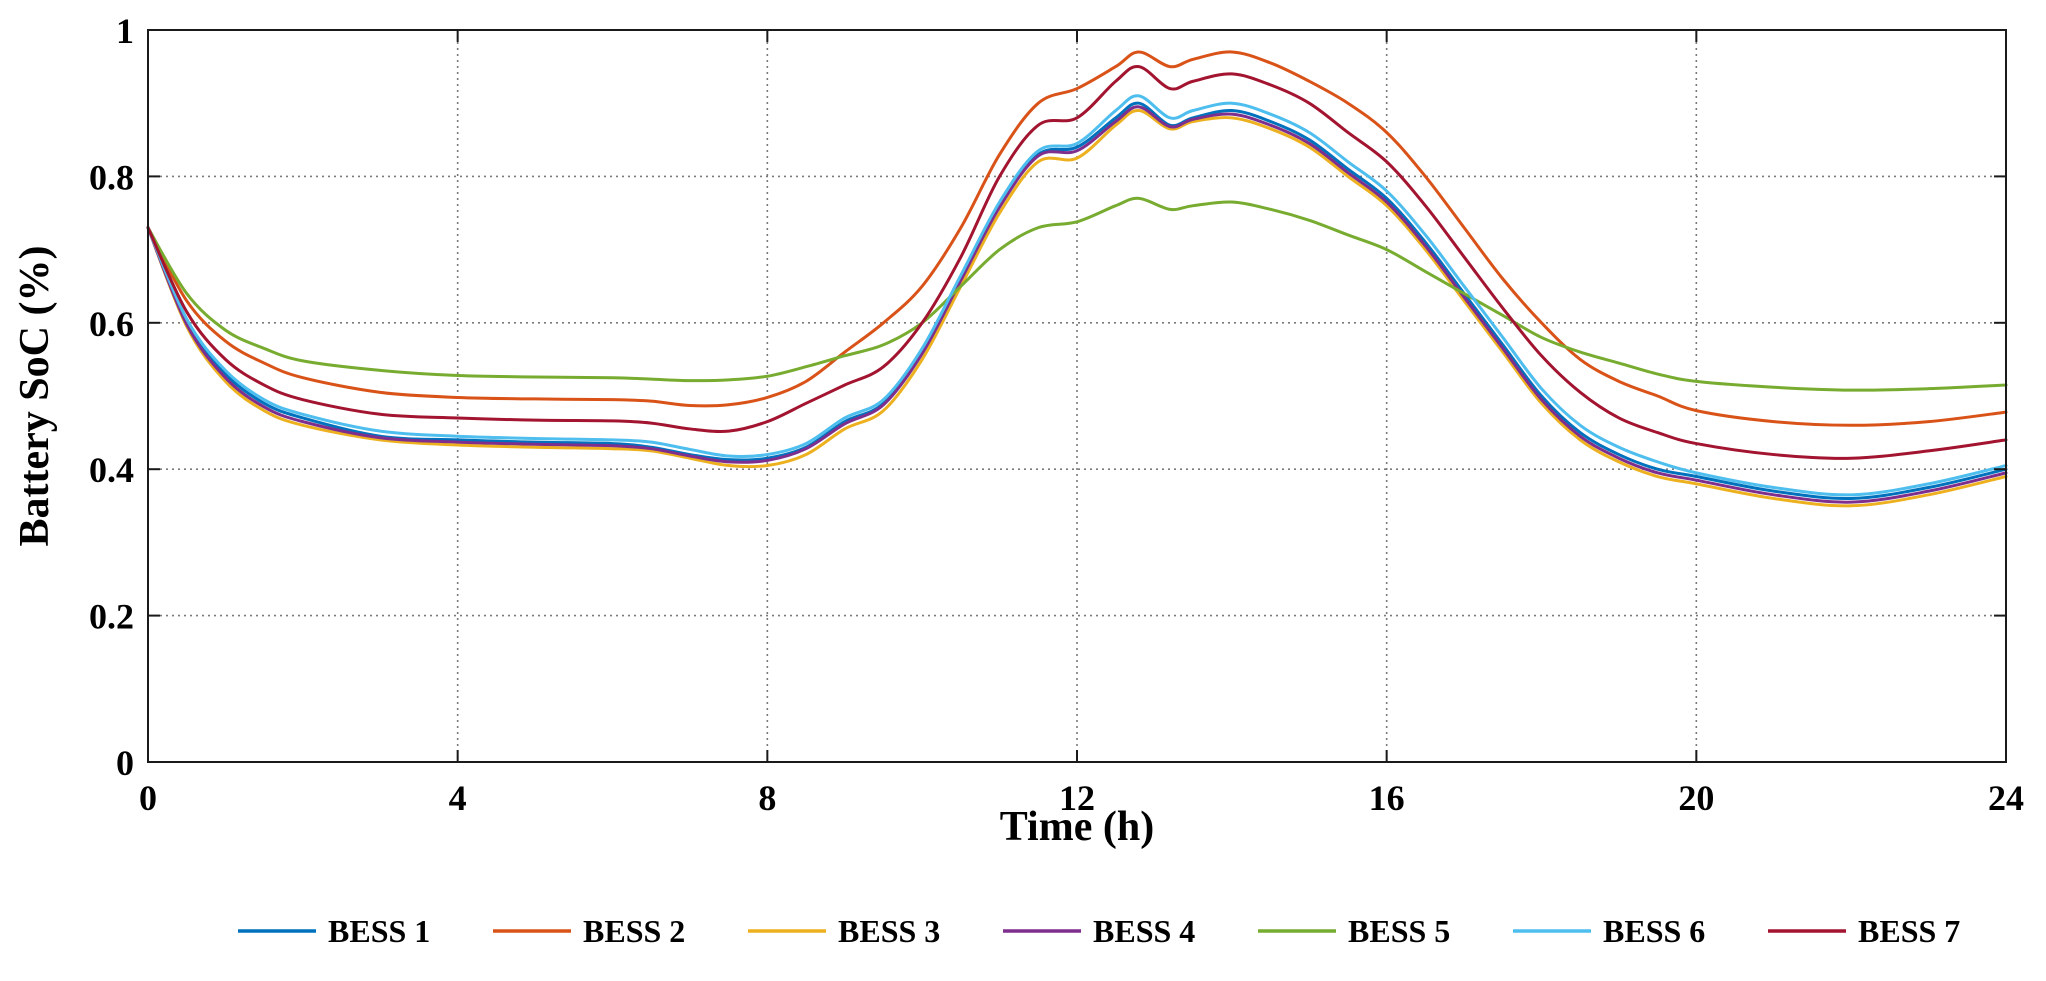  Describe the element at coordinates (111, 324) in the screenshot. I see `y-tick-label: 0.6` at that location.